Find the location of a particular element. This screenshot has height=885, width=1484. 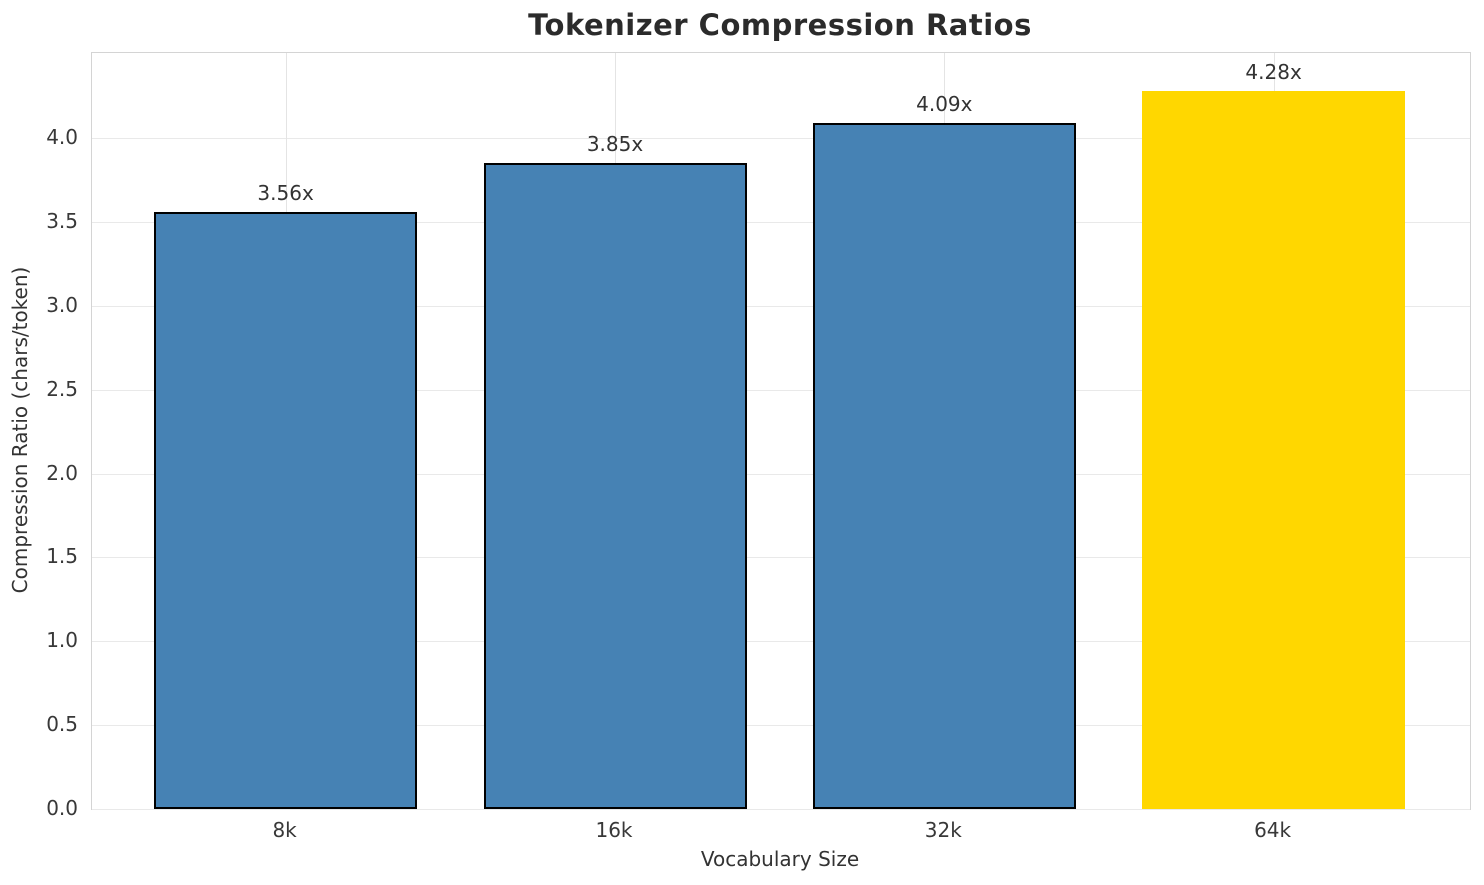

bar-8k is located at coordinates (286, 510).